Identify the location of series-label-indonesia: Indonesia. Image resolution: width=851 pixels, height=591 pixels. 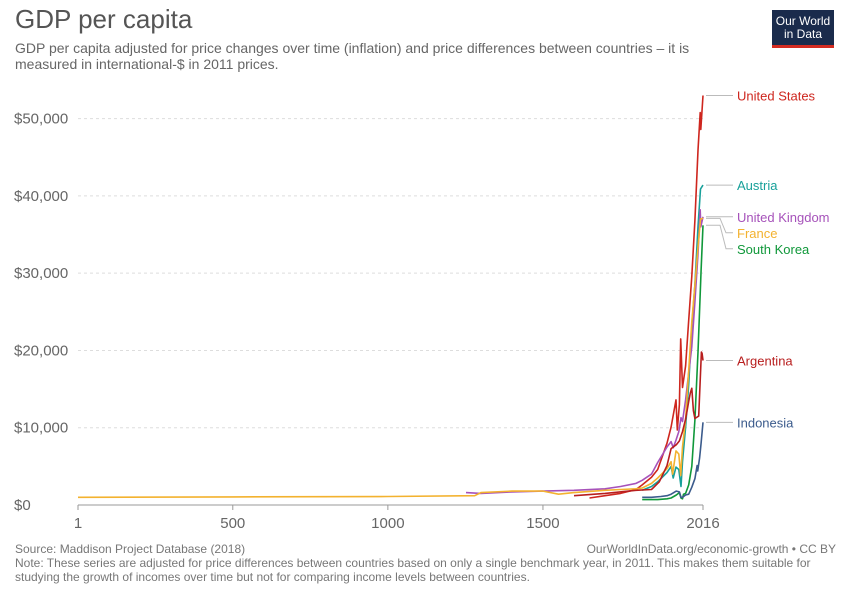
(765, 422).